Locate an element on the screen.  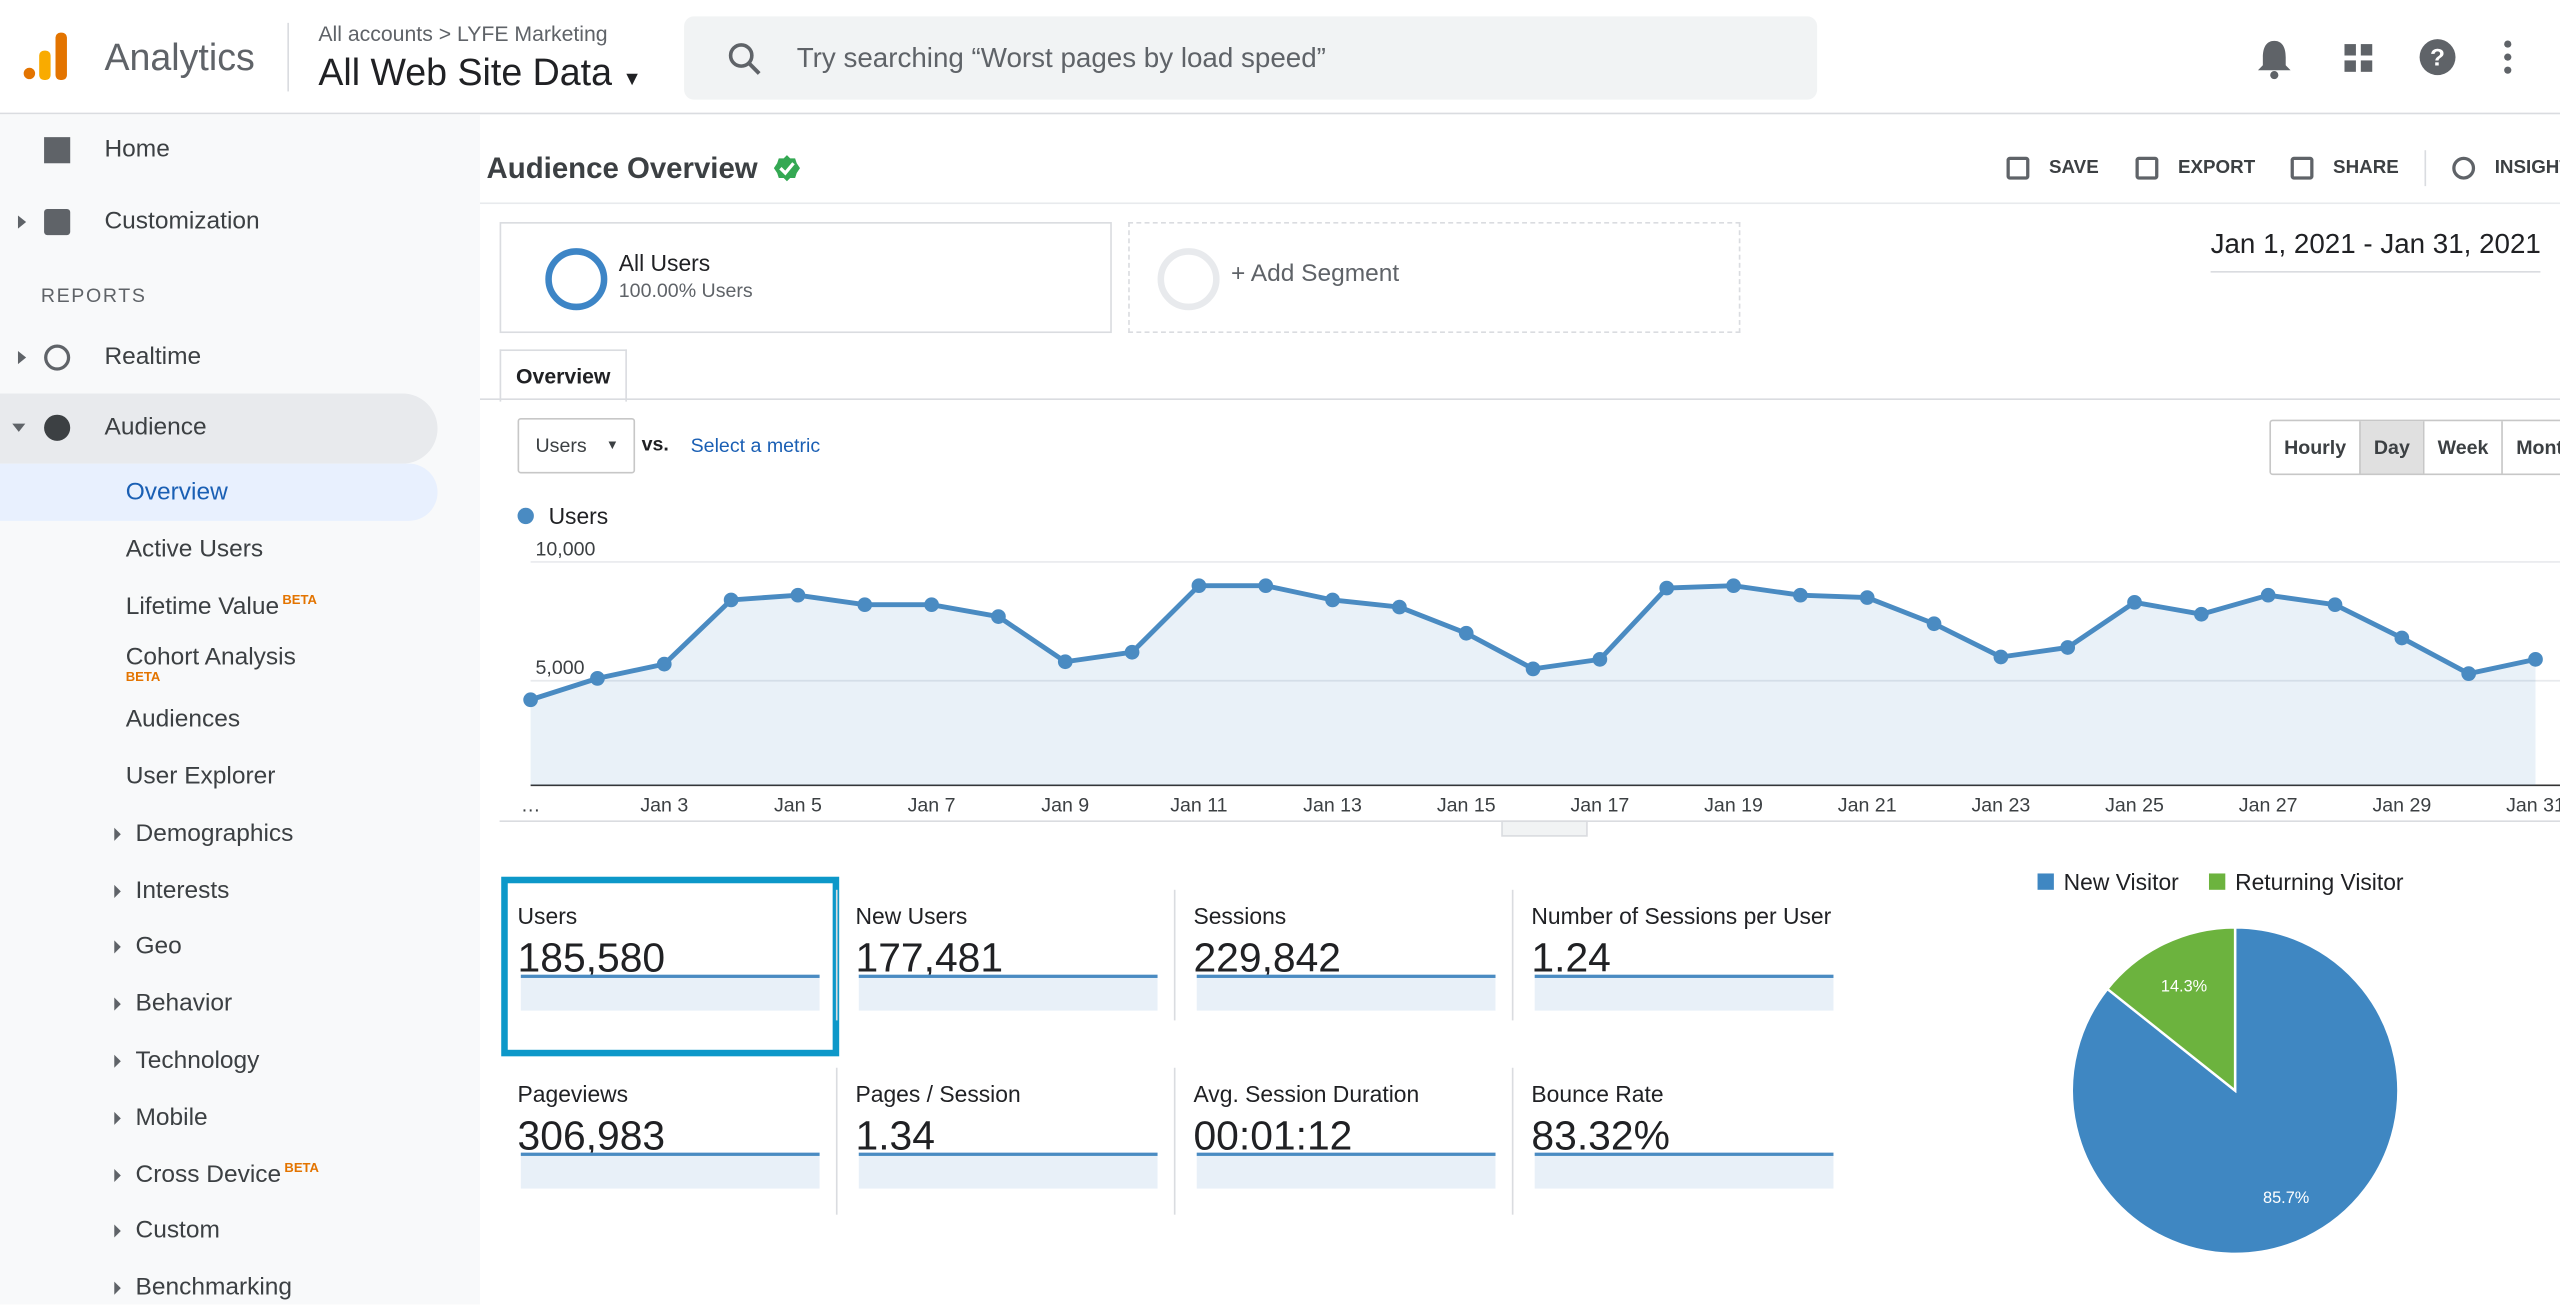
granularity-button: Hourly is located at coordinates (2315, 447).